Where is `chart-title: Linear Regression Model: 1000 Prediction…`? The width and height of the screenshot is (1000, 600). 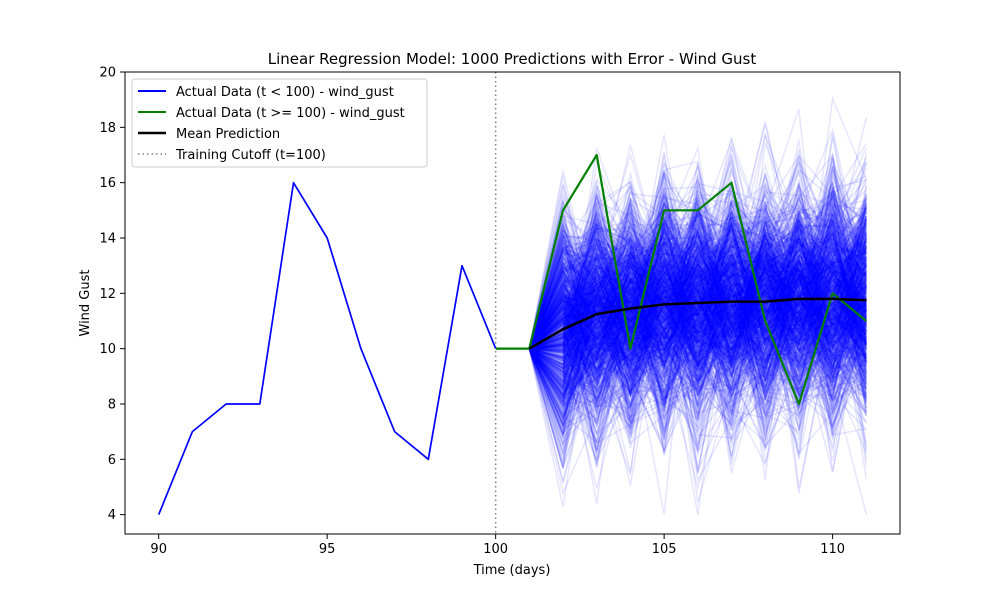
chart-title: Linear Regression Model: 1000 Prediction… is located at coordinates (512, 59).